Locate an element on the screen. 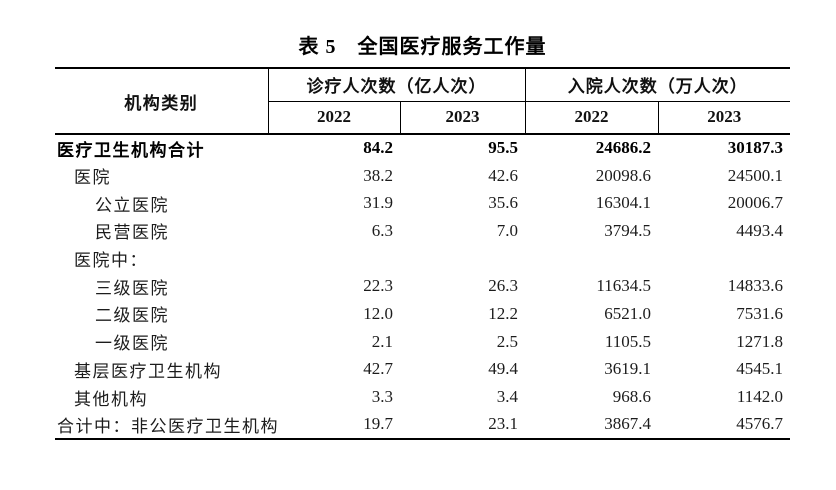 The width and height of the screenshot is (836, 490). table-row: 一级医院 2.1 2.5 1105.5 1271.8 is located at coordinates (422, 342).